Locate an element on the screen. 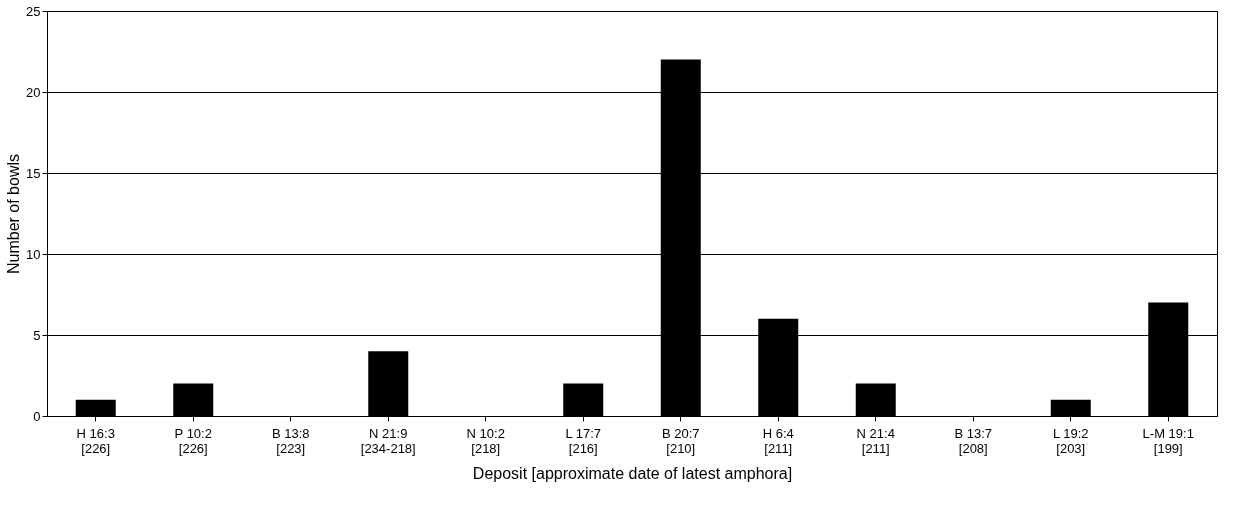  y-tick-label: 10 is located at coordinates (33, 254).